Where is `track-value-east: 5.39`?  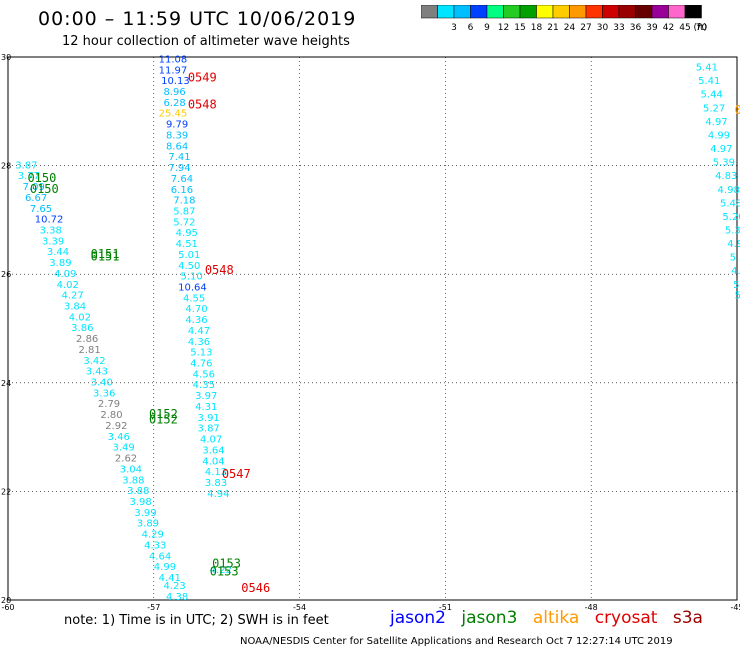
track-value-east: 5.39 is located at coordinates (724, 163).